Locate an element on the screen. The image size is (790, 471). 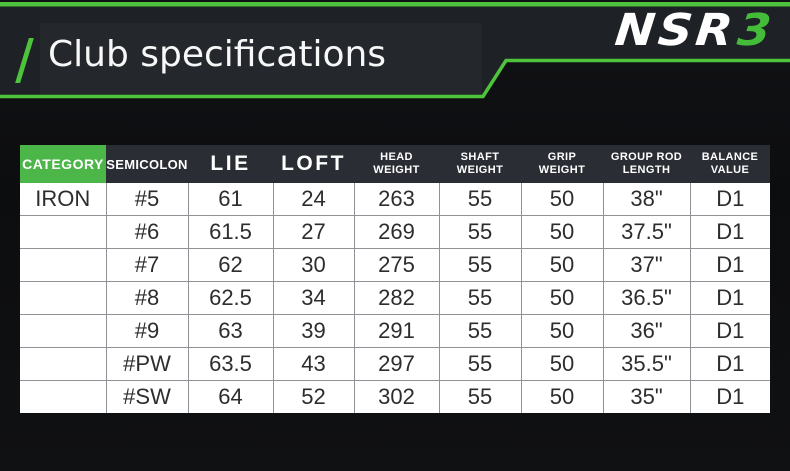
table-row: #SW 64 52 302 55 50 35" D1 is located at coordinates (395, 396).